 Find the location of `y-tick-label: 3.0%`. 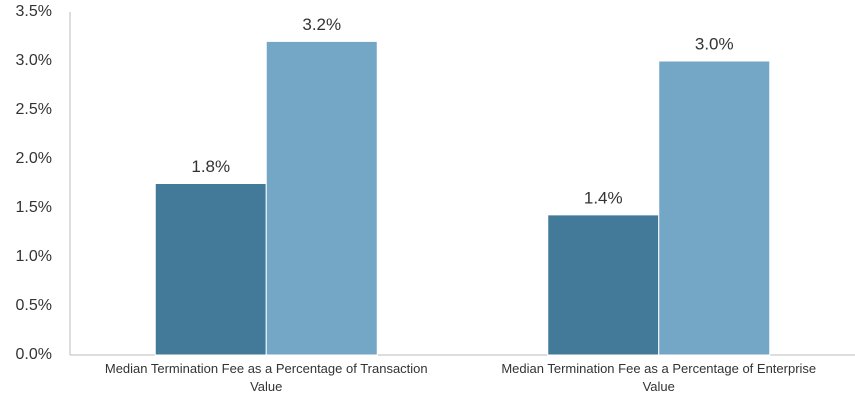

y-tick-label: 3.0% is located at coordinates (34, 60).